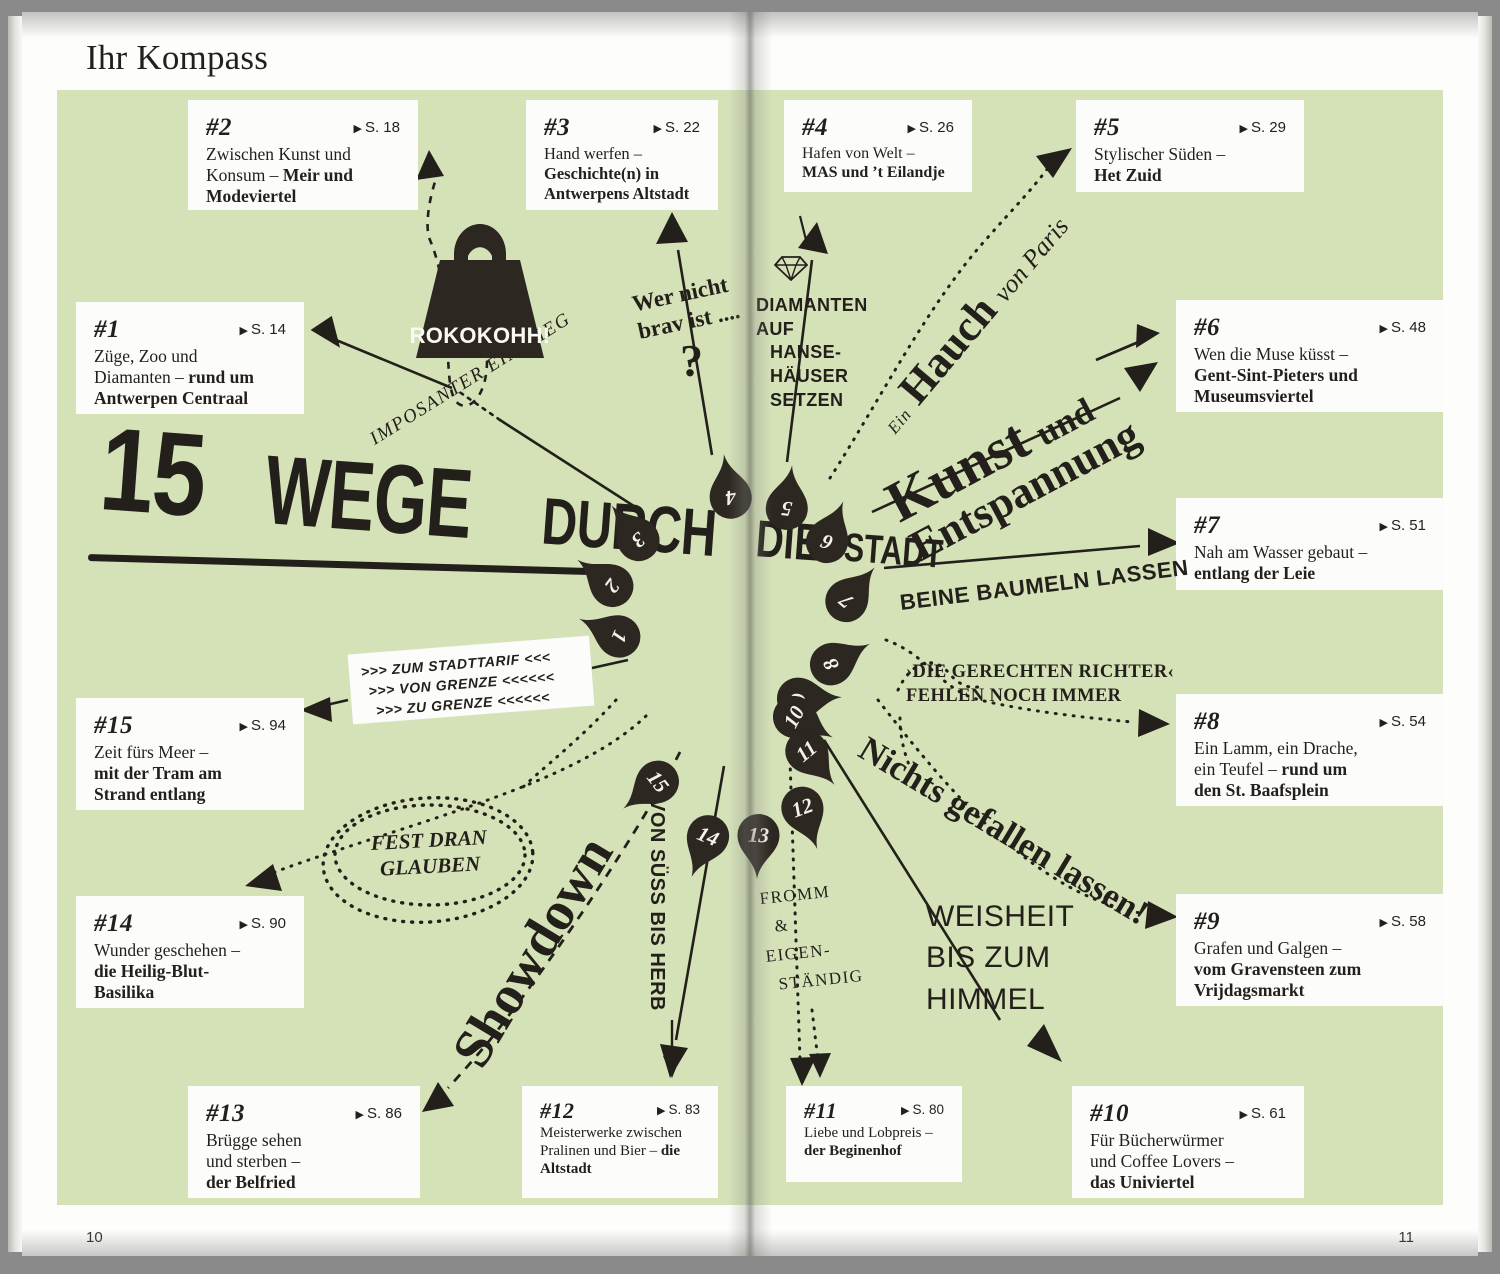 This screenshot has width=1500, height=1274. I want to click on map-pin-8: 8, so click(839, 659).